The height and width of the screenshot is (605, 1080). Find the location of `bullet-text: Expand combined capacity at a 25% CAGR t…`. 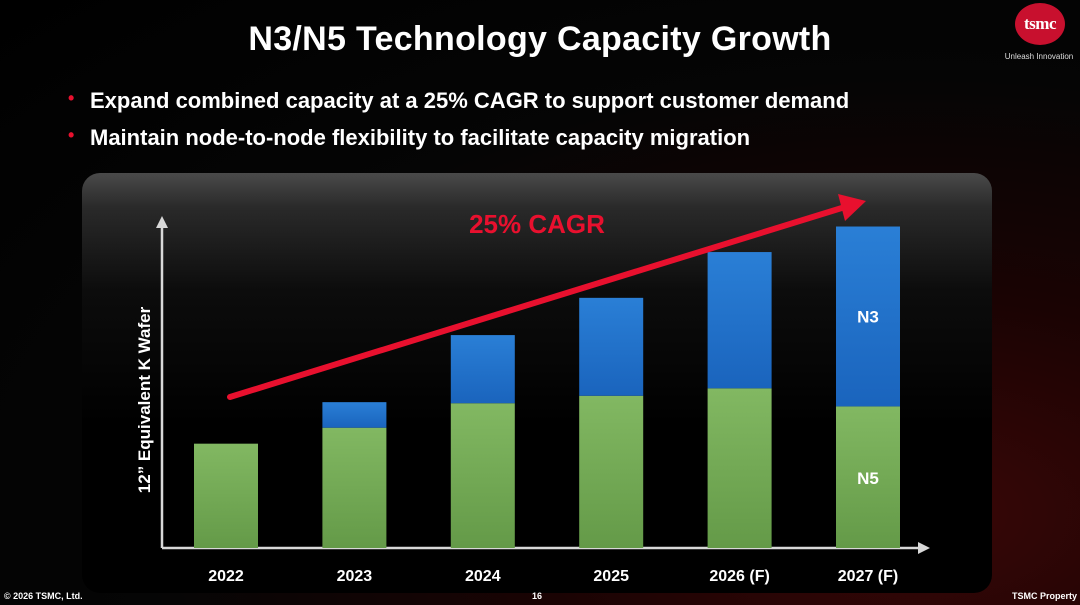

bullet-text: Expand combined capacity at a 25% CAGR t… is located at coordinates (470, 100).